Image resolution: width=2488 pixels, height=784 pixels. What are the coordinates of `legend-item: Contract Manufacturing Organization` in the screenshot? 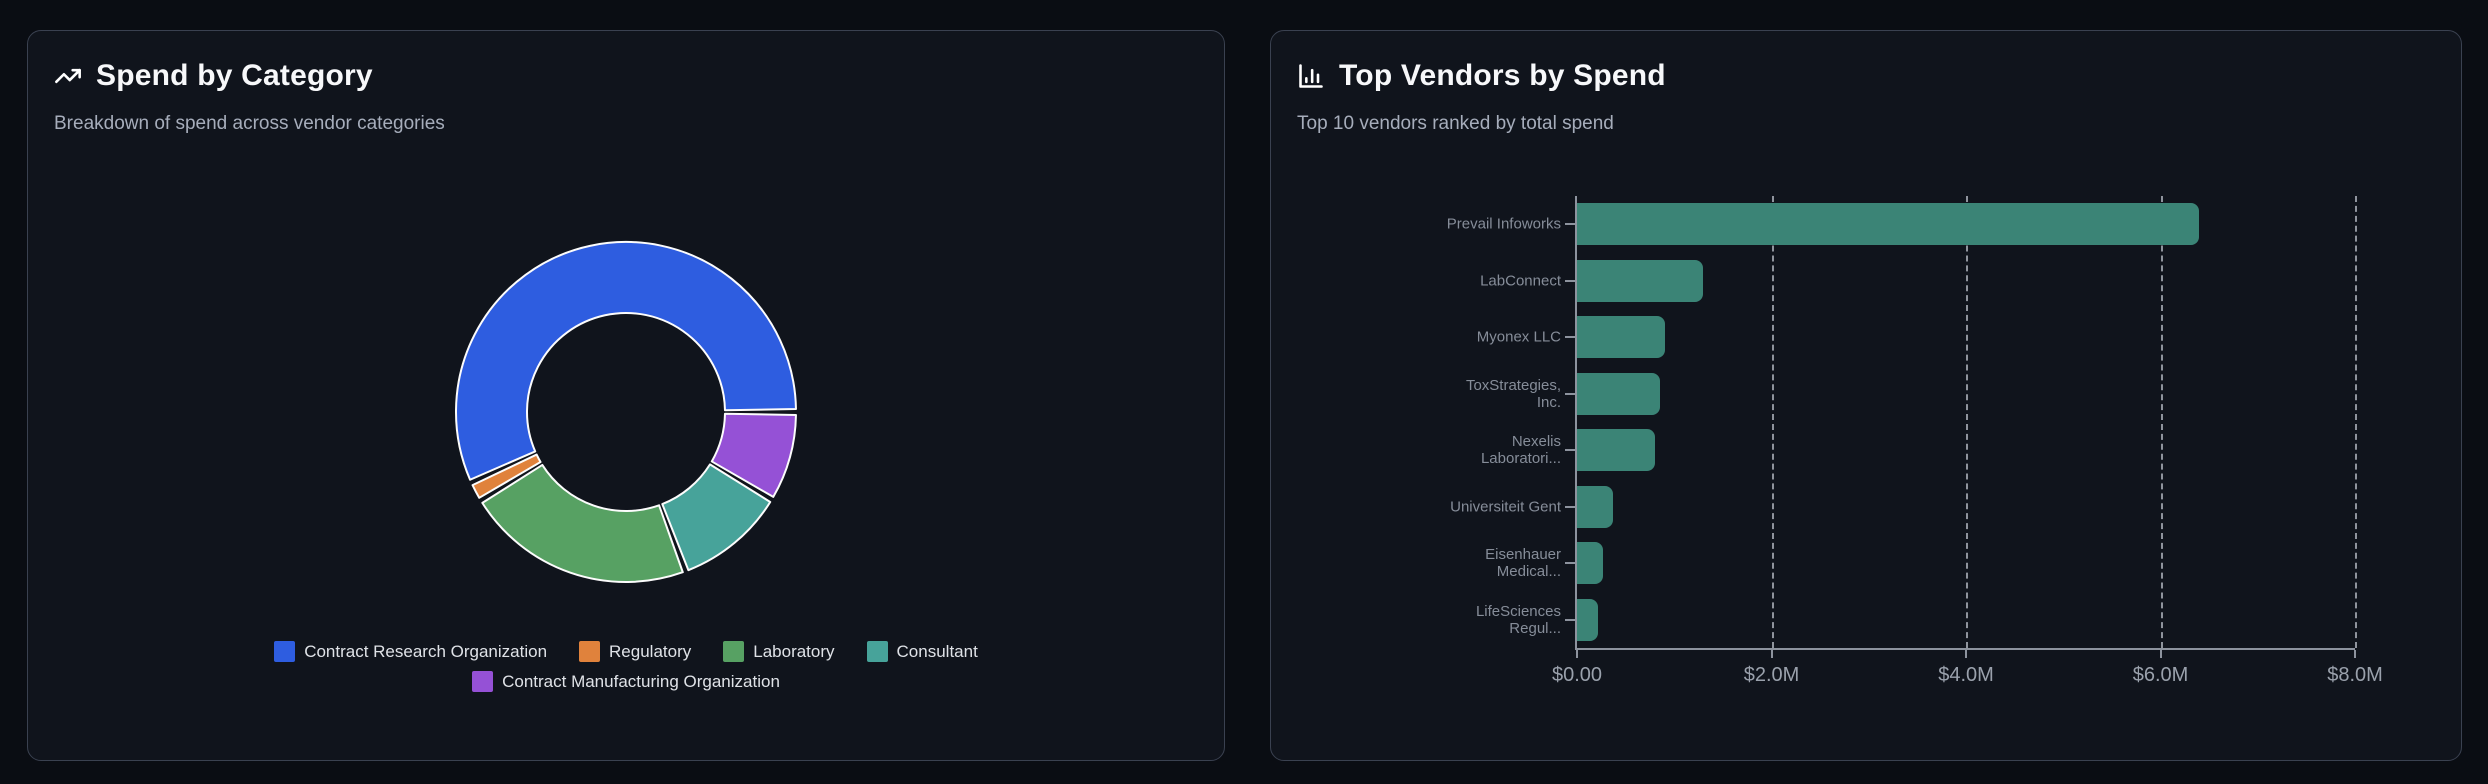 It's located at (626, 681).